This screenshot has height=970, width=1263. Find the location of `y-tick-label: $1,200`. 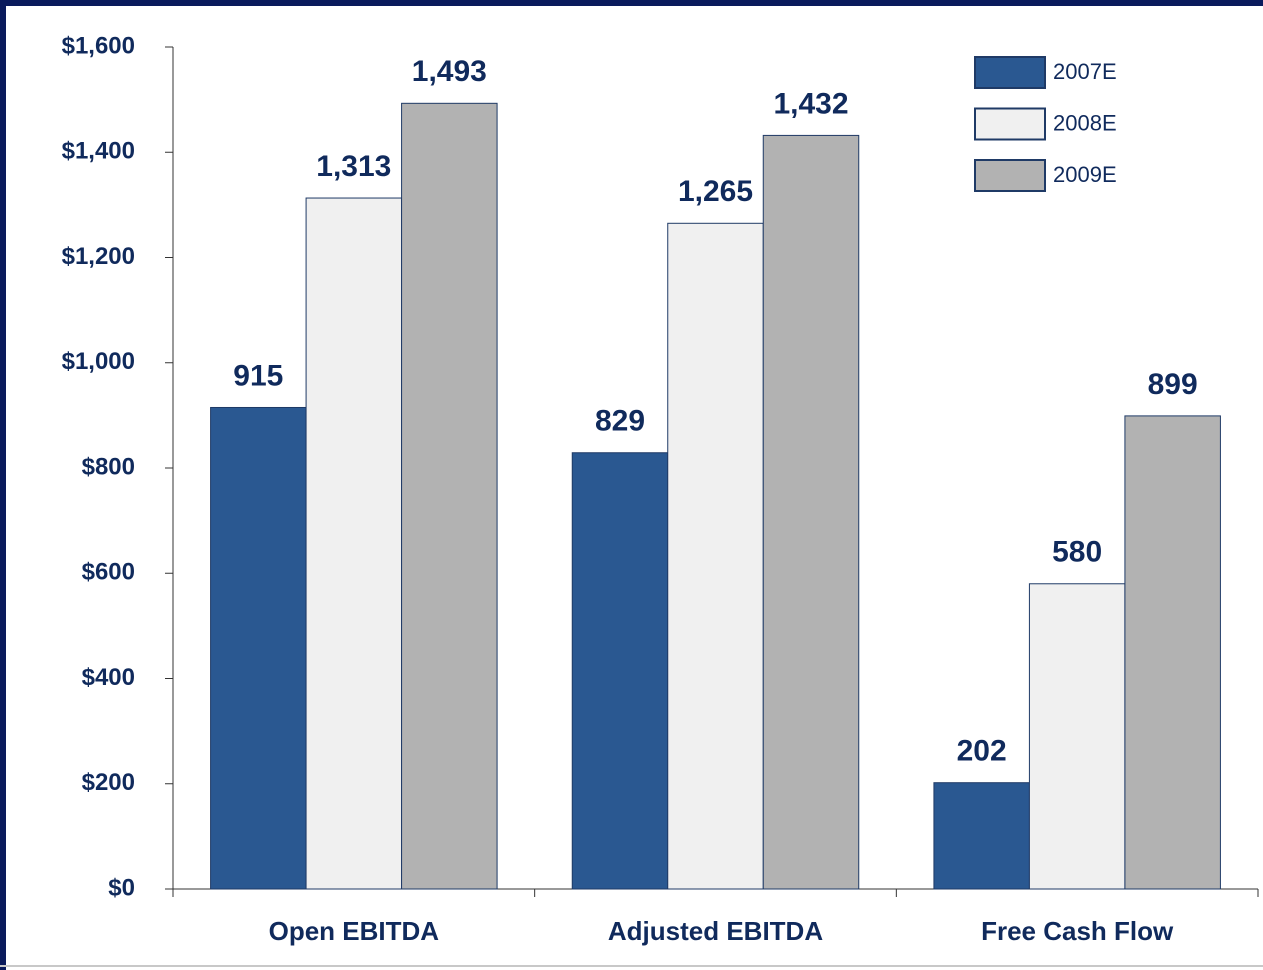

y-tick-label: $1,200 is located at coordinates (98, 256).